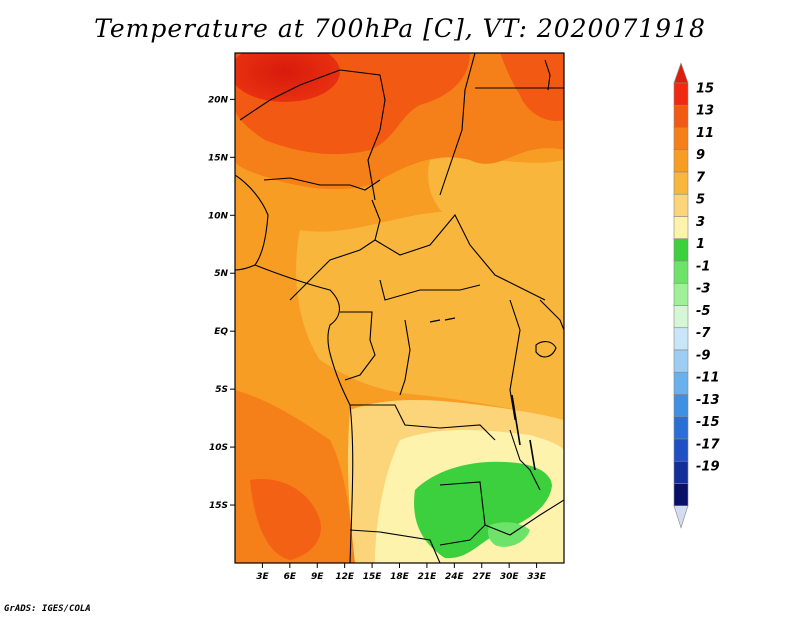 The height and width of the screenshot is (618, 800). I want to click on lake-malawi-border, so click(525, 460).